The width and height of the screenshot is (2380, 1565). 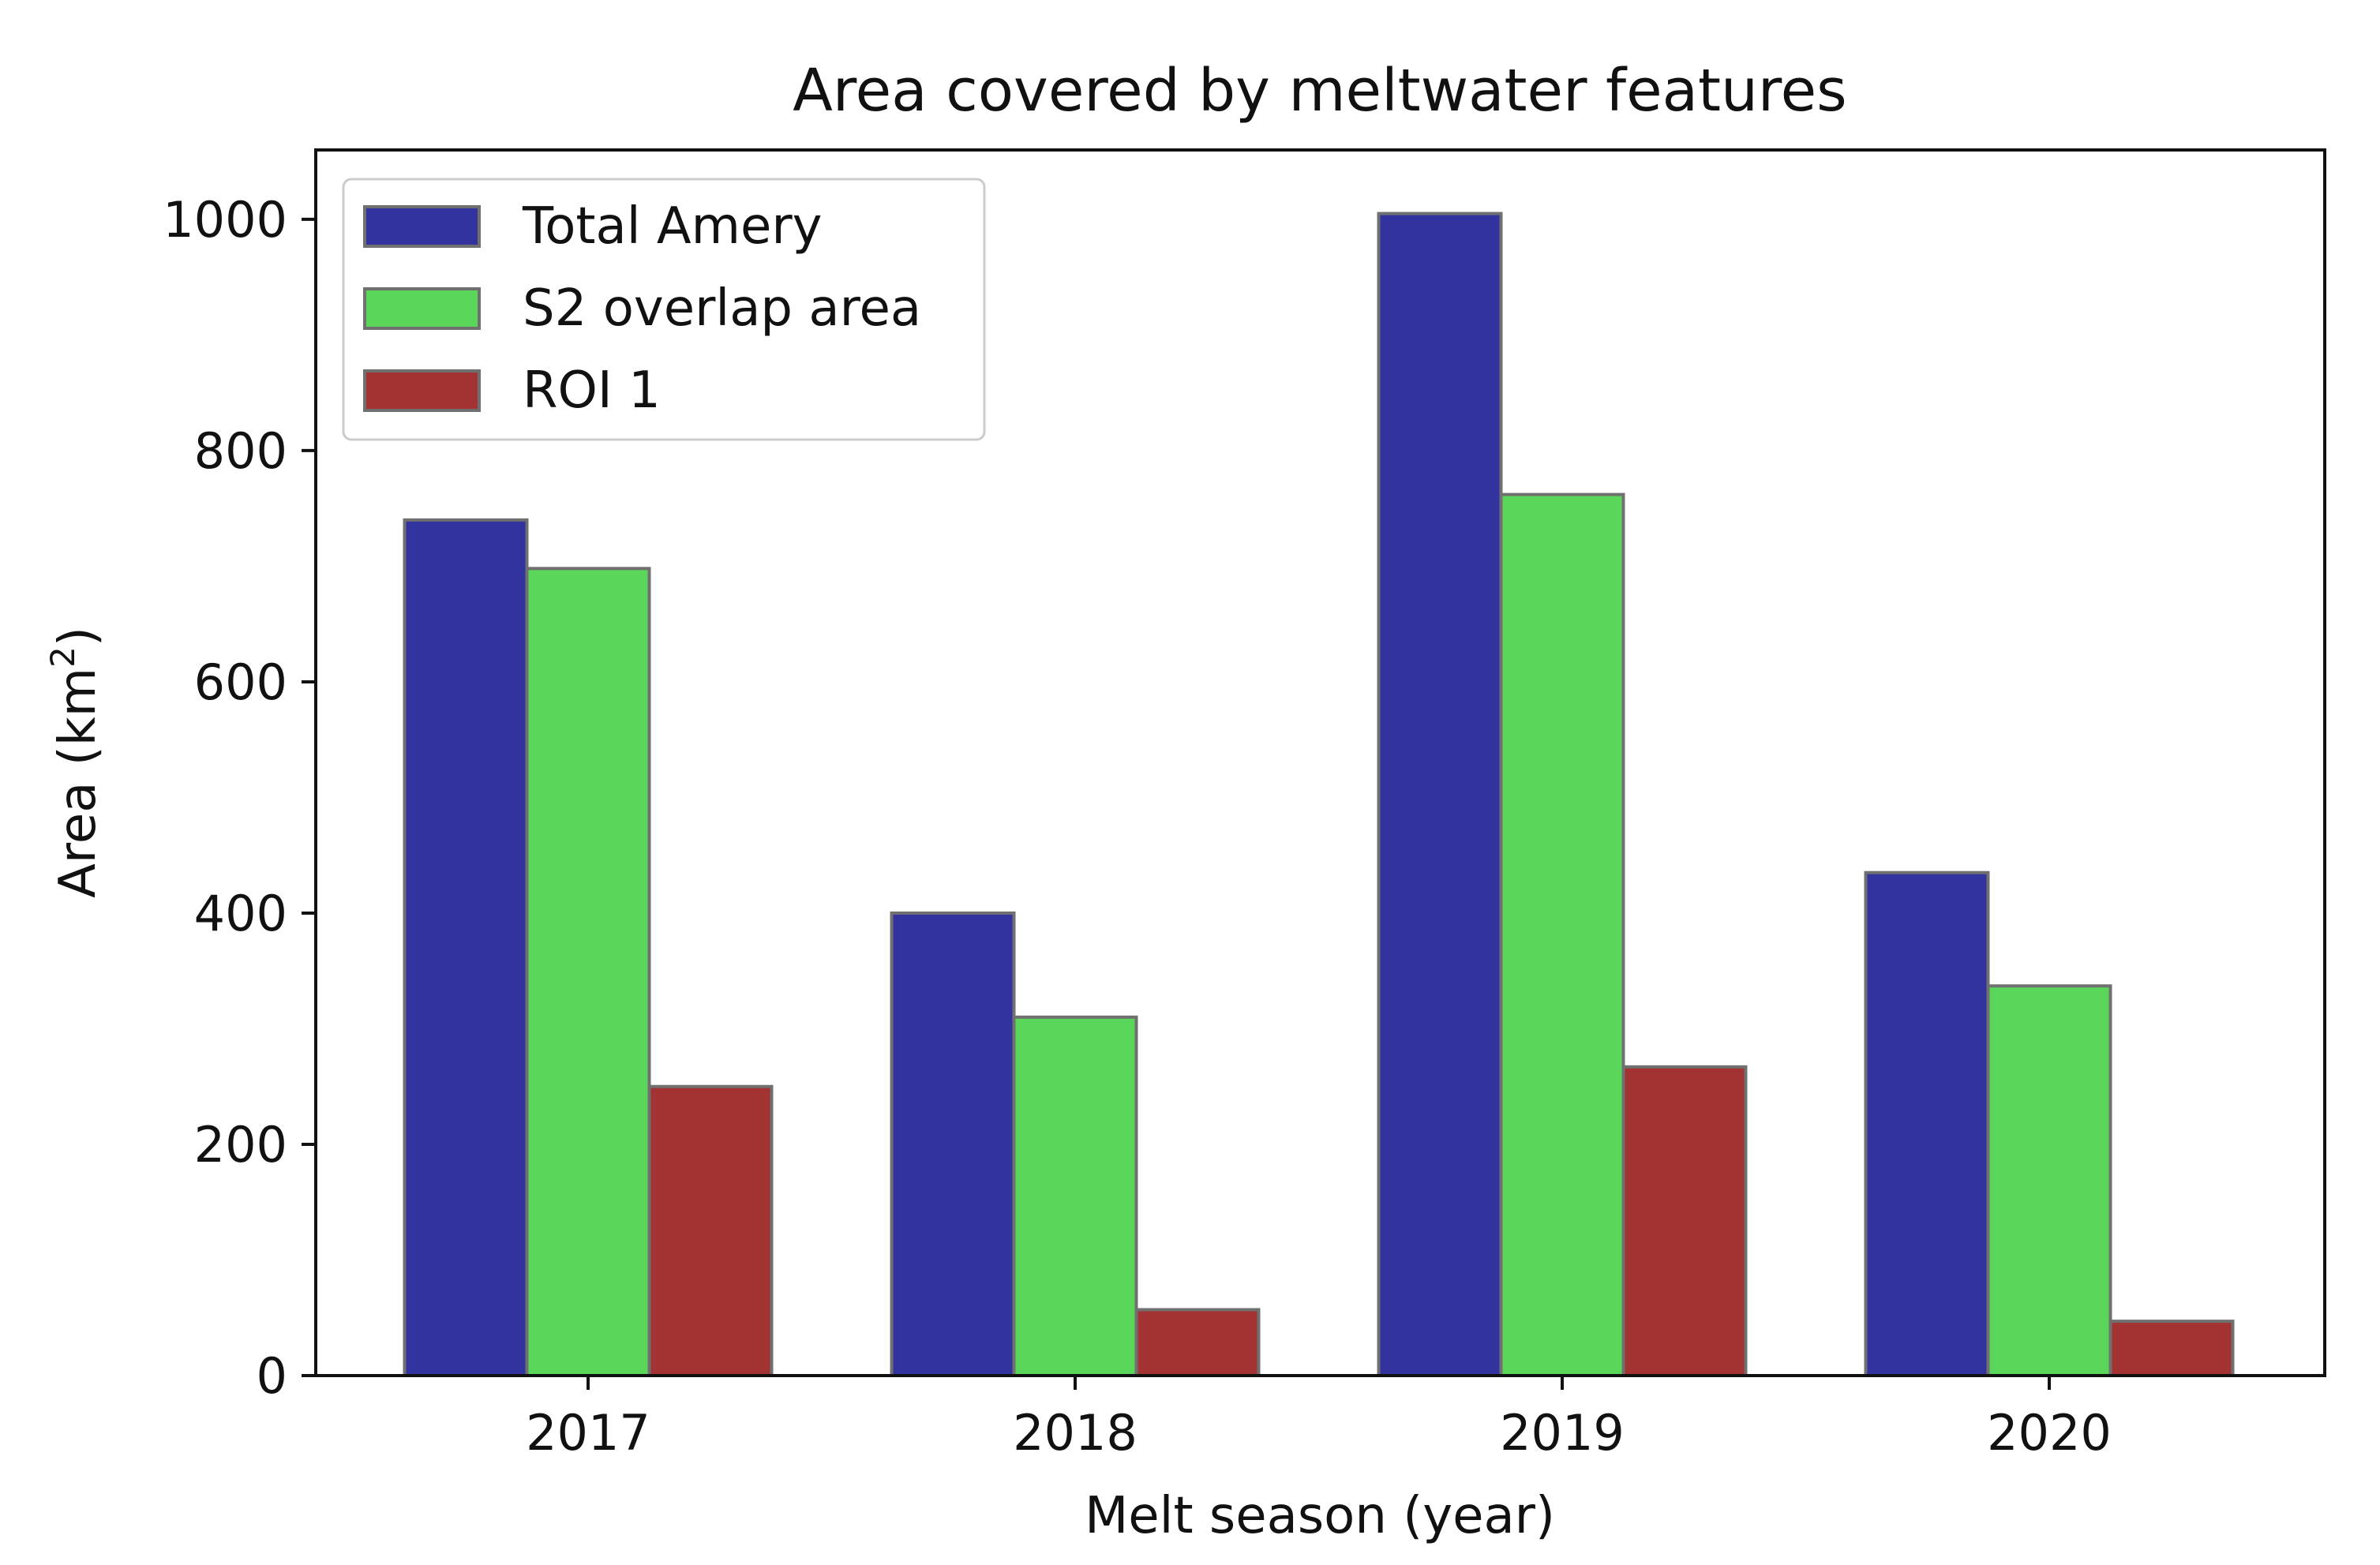 I want to click on y-tick-label: 800, so click(x=240, y=451).